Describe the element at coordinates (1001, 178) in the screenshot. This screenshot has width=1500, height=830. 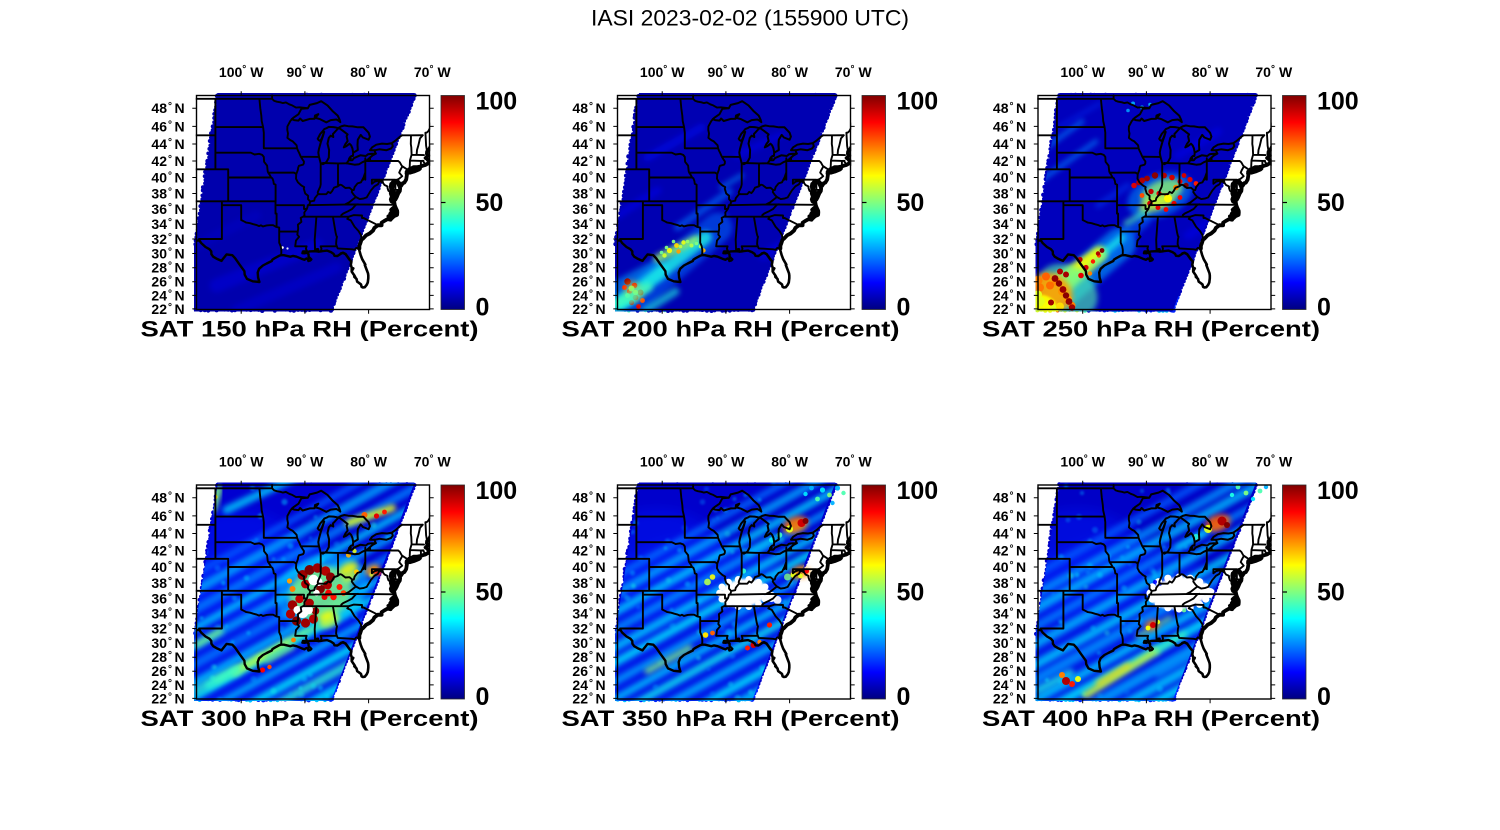
I see `svg-text: 40` at that location.